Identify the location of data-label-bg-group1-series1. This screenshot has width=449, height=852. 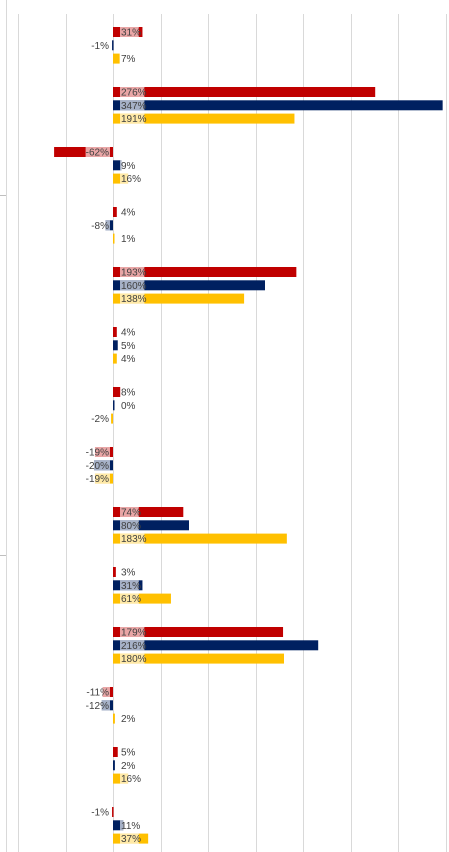
(132, 105).